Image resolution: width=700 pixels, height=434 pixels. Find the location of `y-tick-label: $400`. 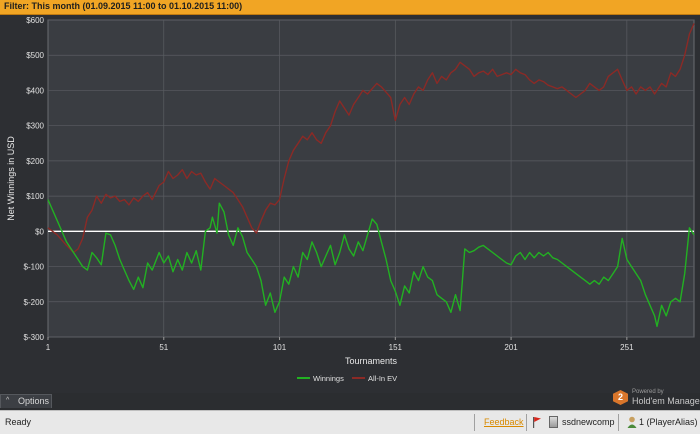

y-tick-label: $400 is located at coordinates (35, 90).